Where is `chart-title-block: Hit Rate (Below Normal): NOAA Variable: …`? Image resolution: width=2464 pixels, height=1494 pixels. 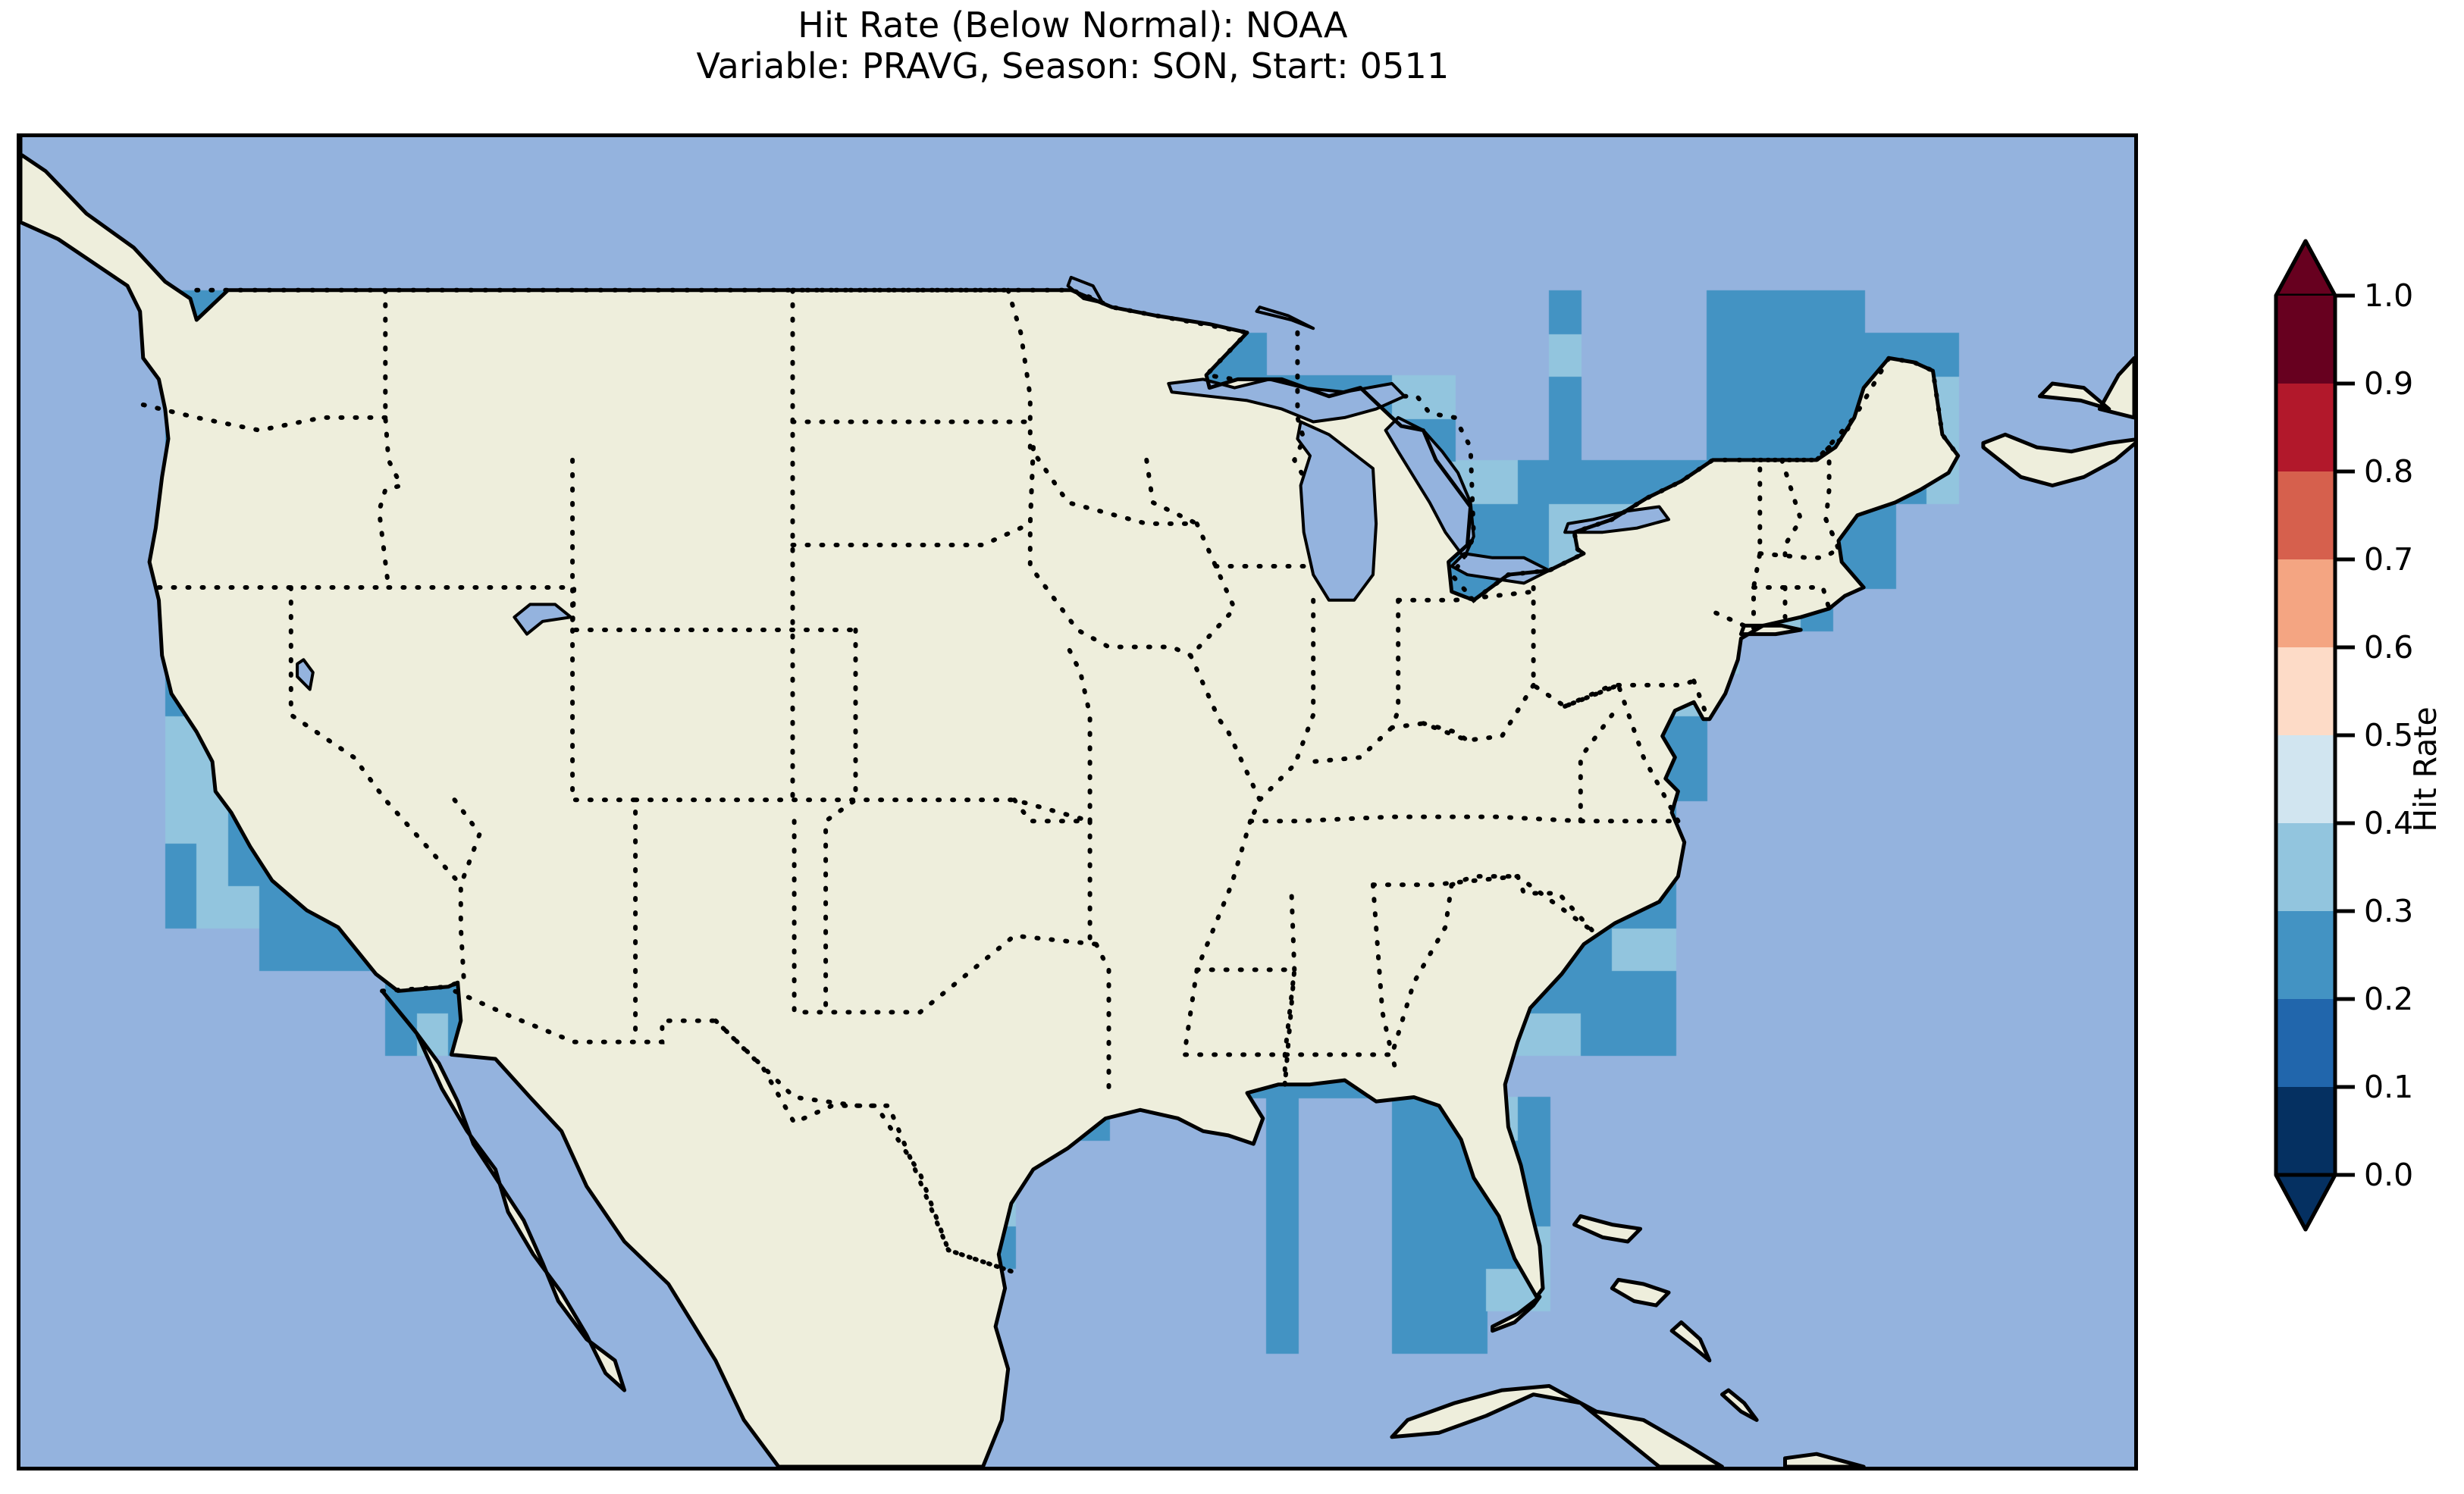
chart-title-block: Hit Rate (Below Normal): NOAA Variable: … is located at coordinates (1073, 46).